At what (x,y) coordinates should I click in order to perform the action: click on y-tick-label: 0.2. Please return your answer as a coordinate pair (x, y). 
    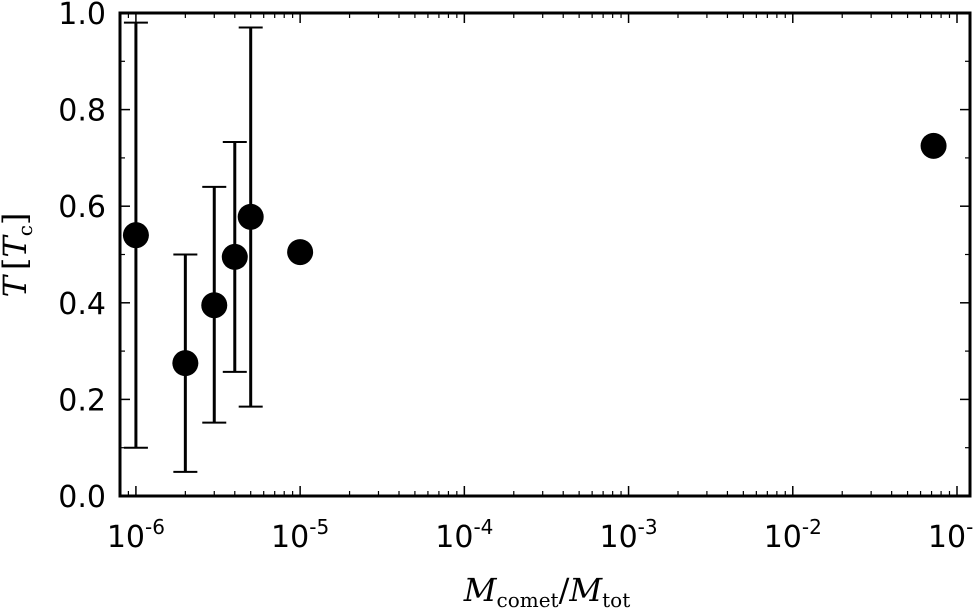
    Looking at the image, I should click on (82, 400).